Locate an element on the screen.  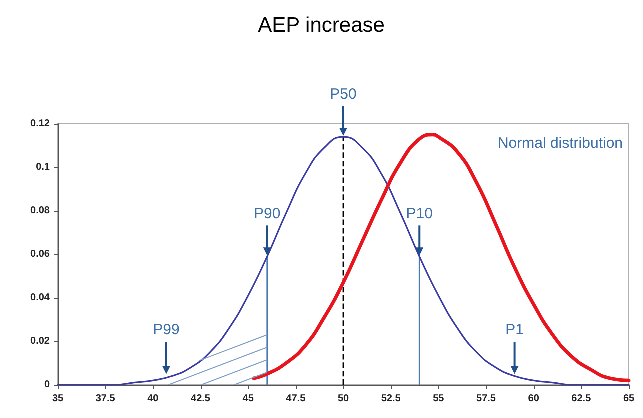
x-tick-label: 35 is located at coordinates (58, 399).